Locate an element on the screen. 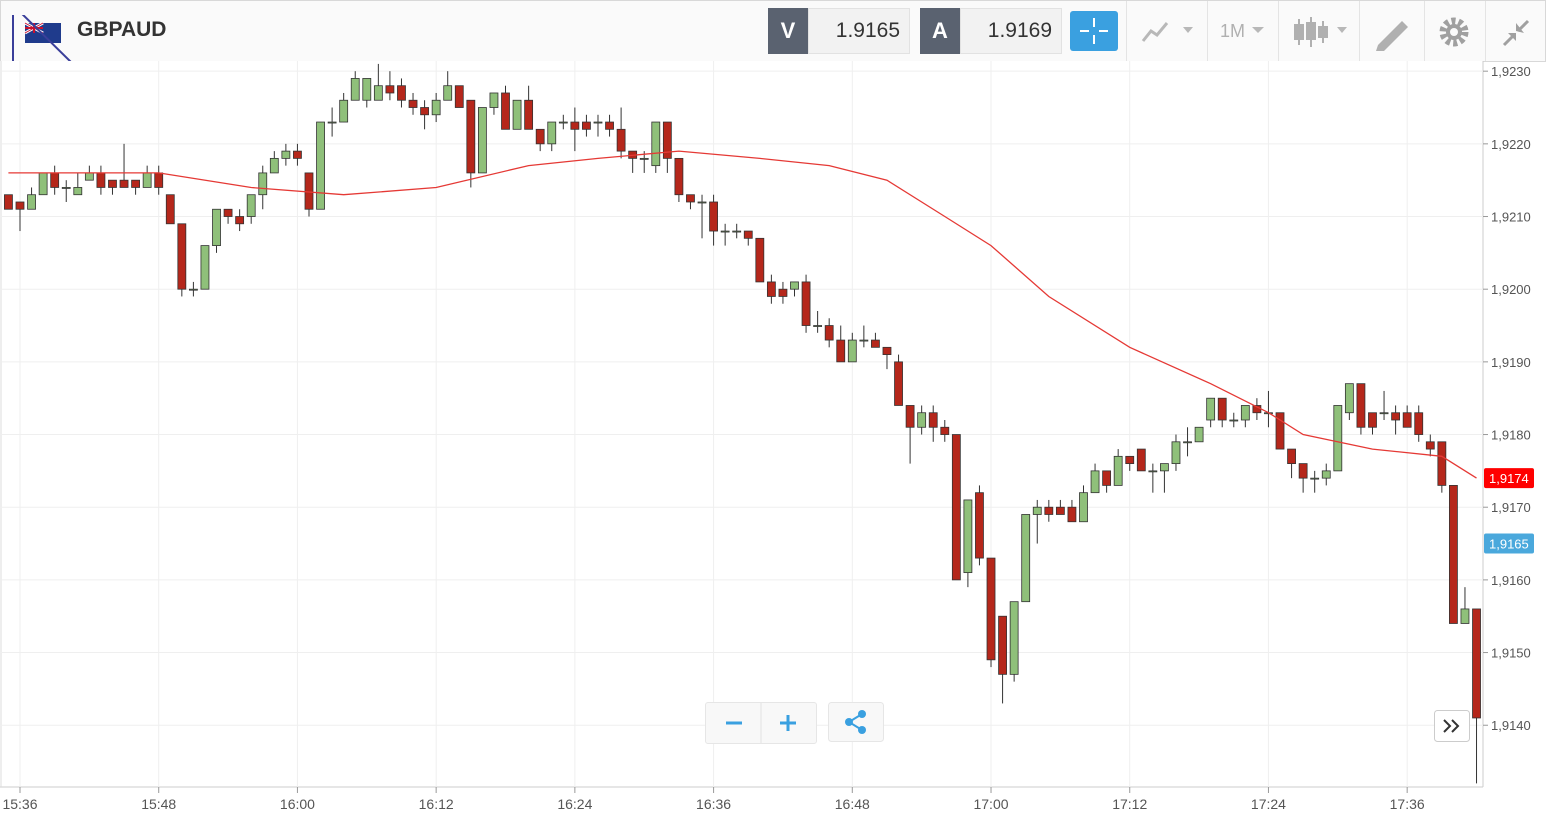 The width and height of the screenshot is (1546, 823). y-tick-label: 1,9220 is located at coordinates (1511, 144).